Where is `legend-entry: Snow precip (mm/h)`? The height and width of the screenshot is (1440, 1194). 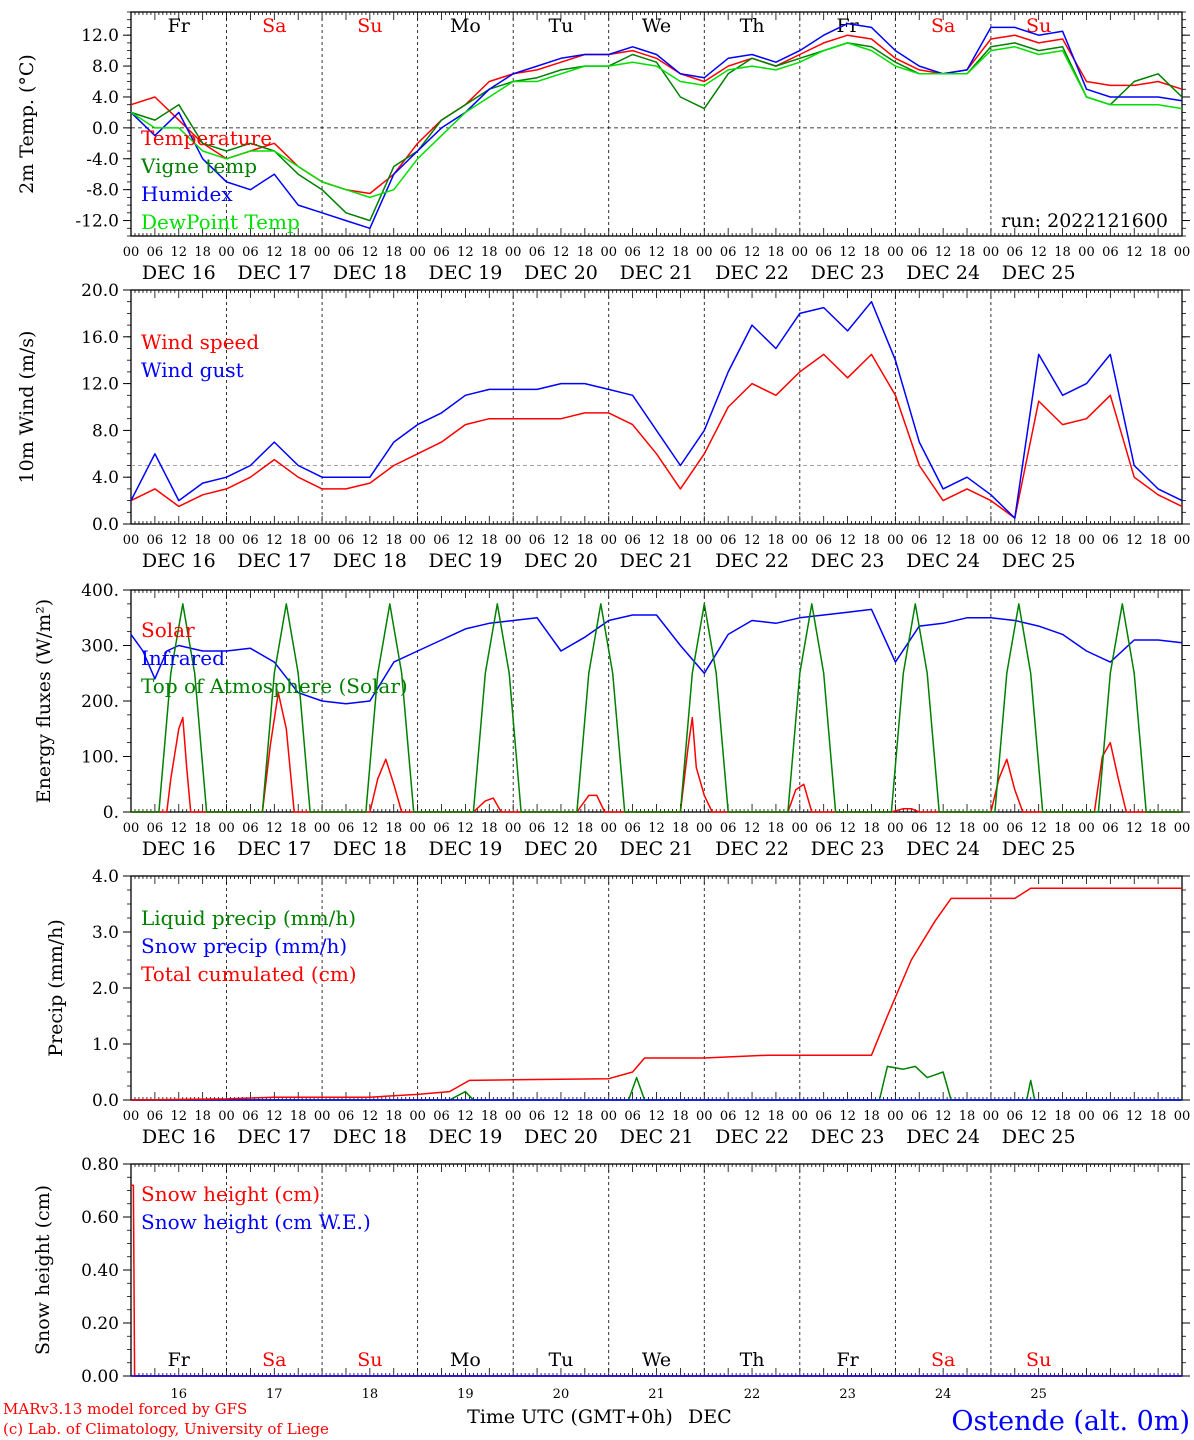 legend-entry: Snow precip (mm/h) is located at coordinates (244, 946).